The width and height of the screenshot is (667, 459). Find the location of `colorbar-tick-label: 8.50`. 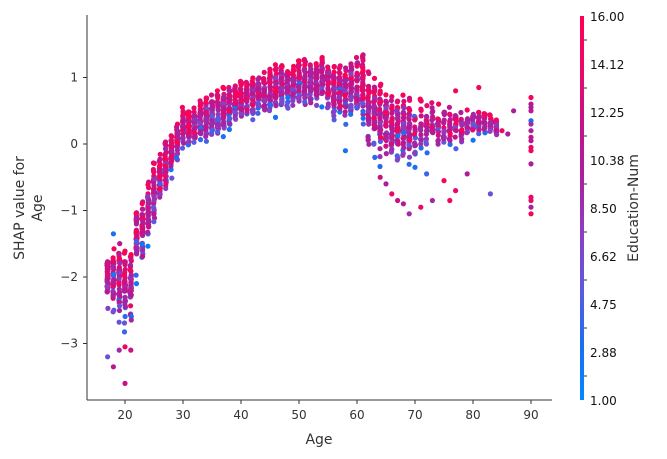

colorbar-tick-label: 8.50 is located at coordinates (603, 209).